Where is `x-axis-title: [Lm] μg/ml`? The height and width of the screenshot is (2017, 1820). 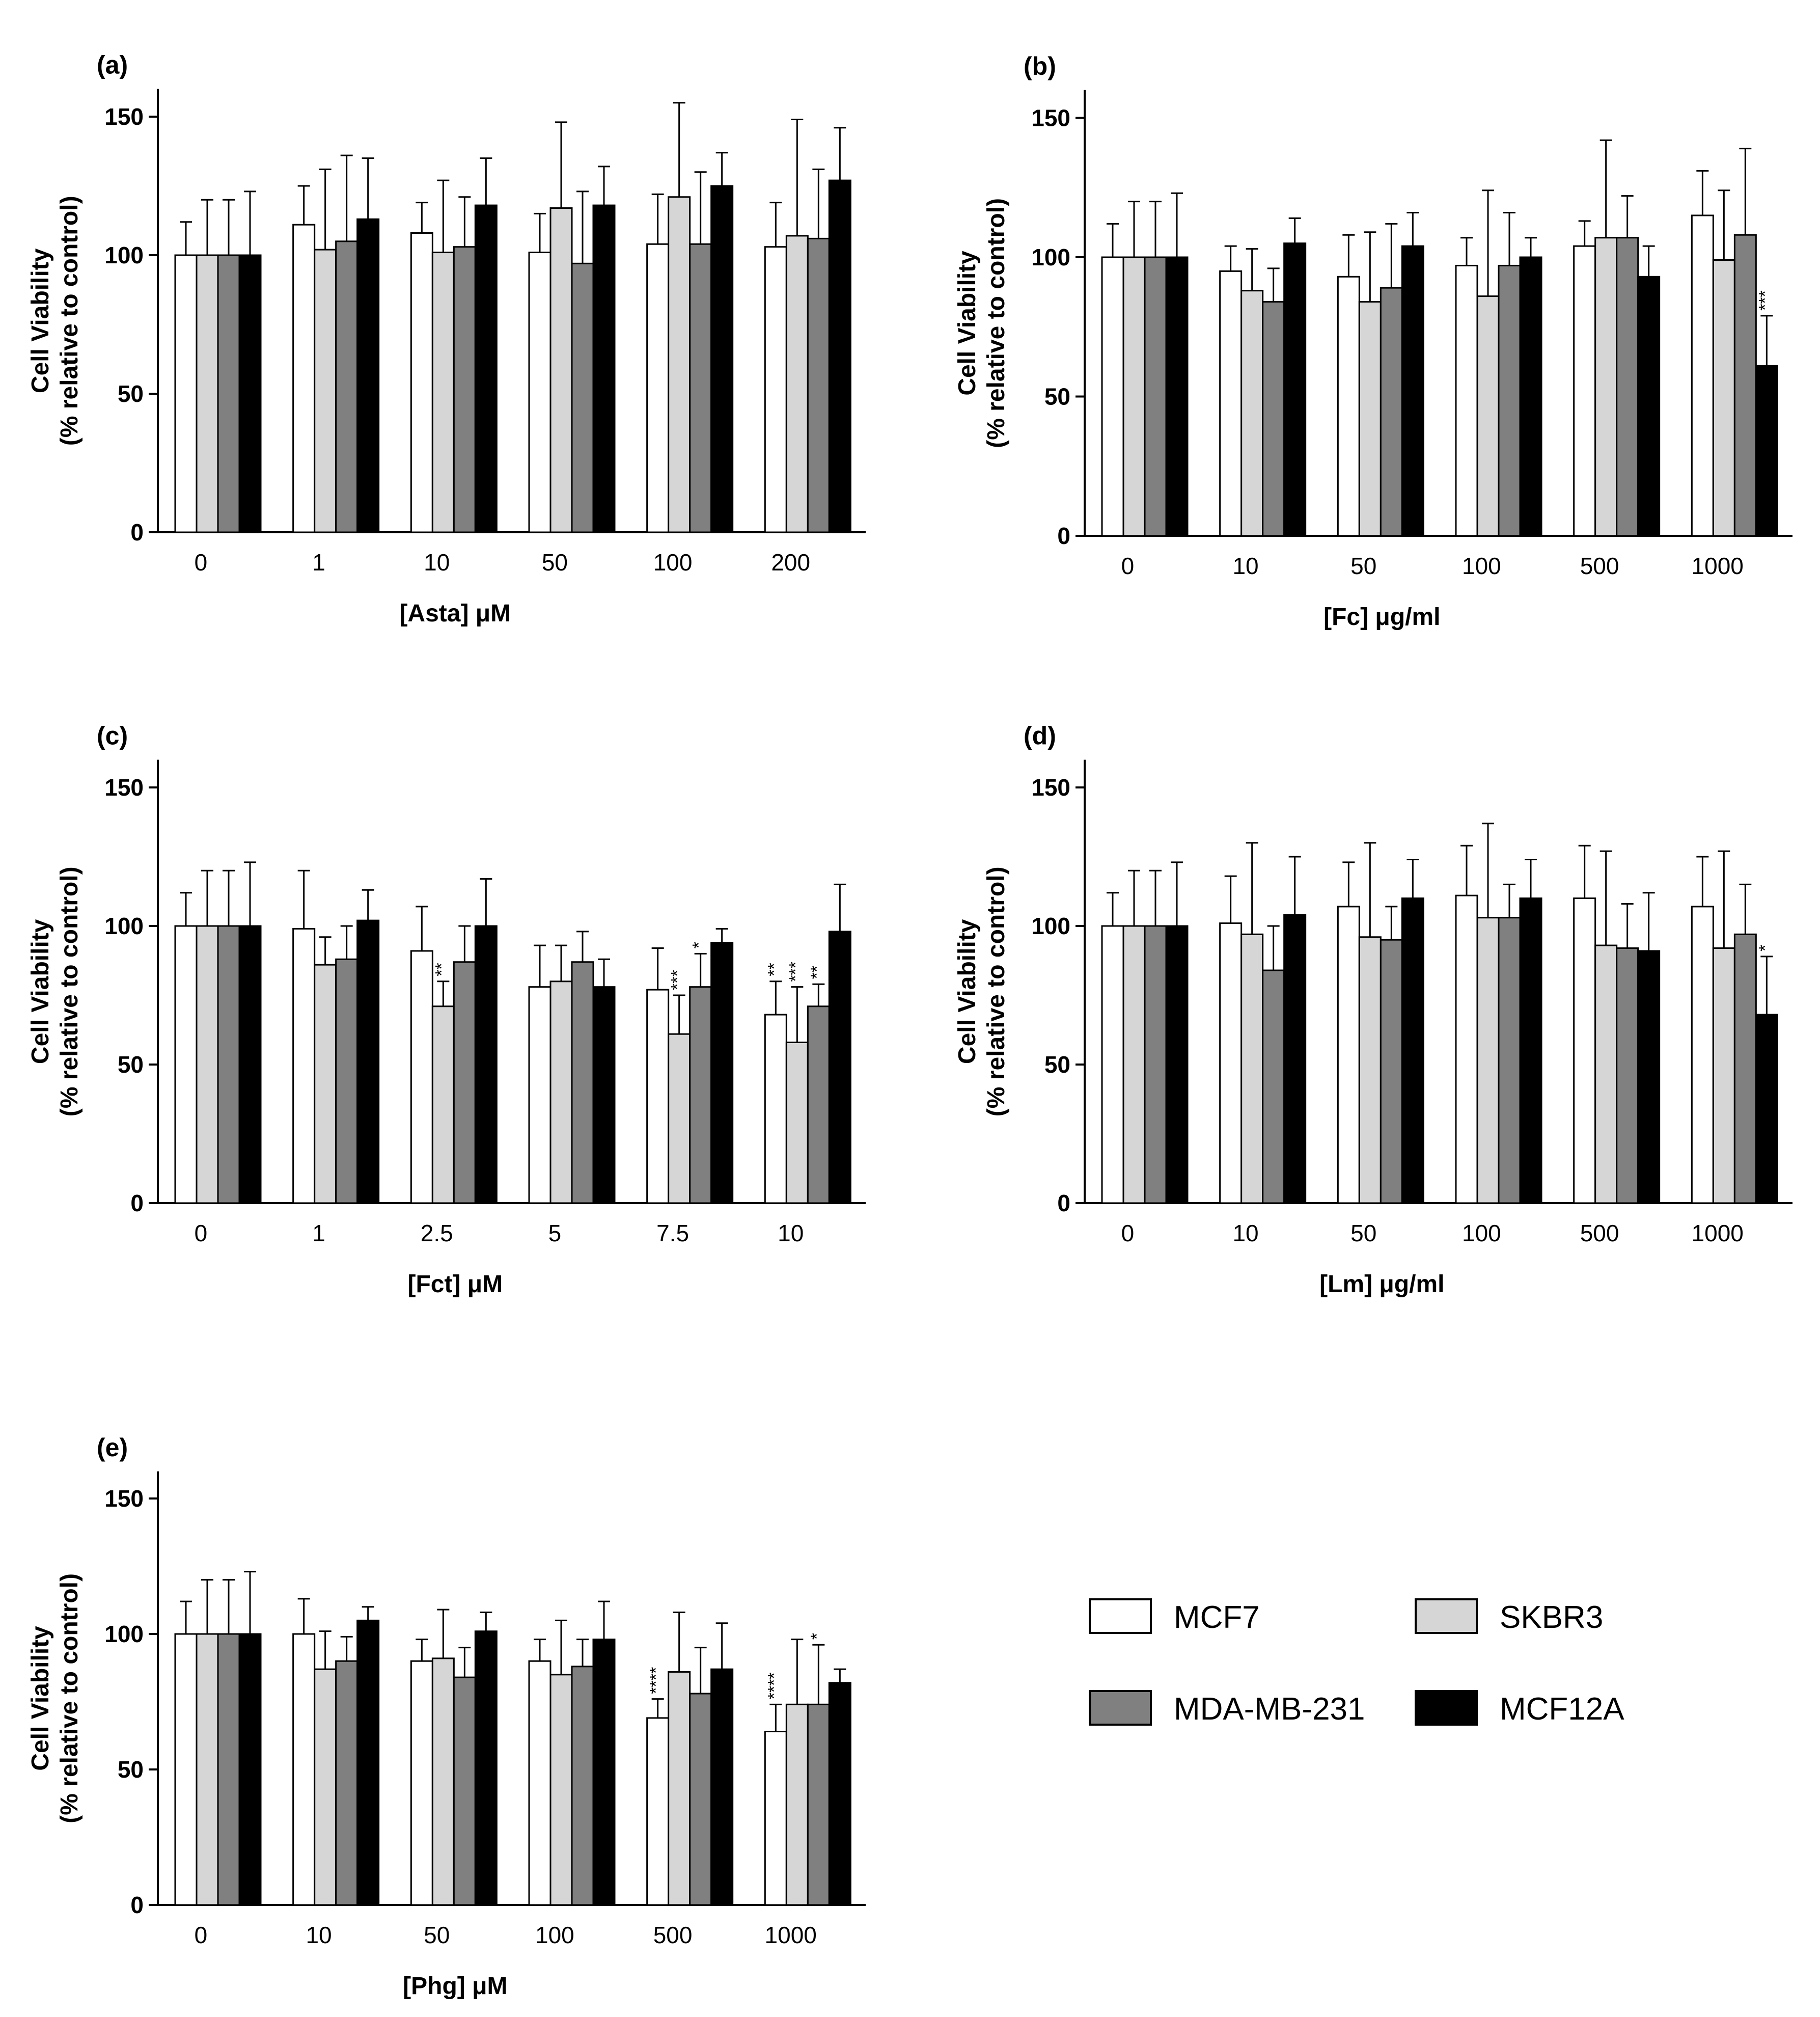
x-axis-title: [Lm] μg/ml is located at coordinates (1382, 1284).